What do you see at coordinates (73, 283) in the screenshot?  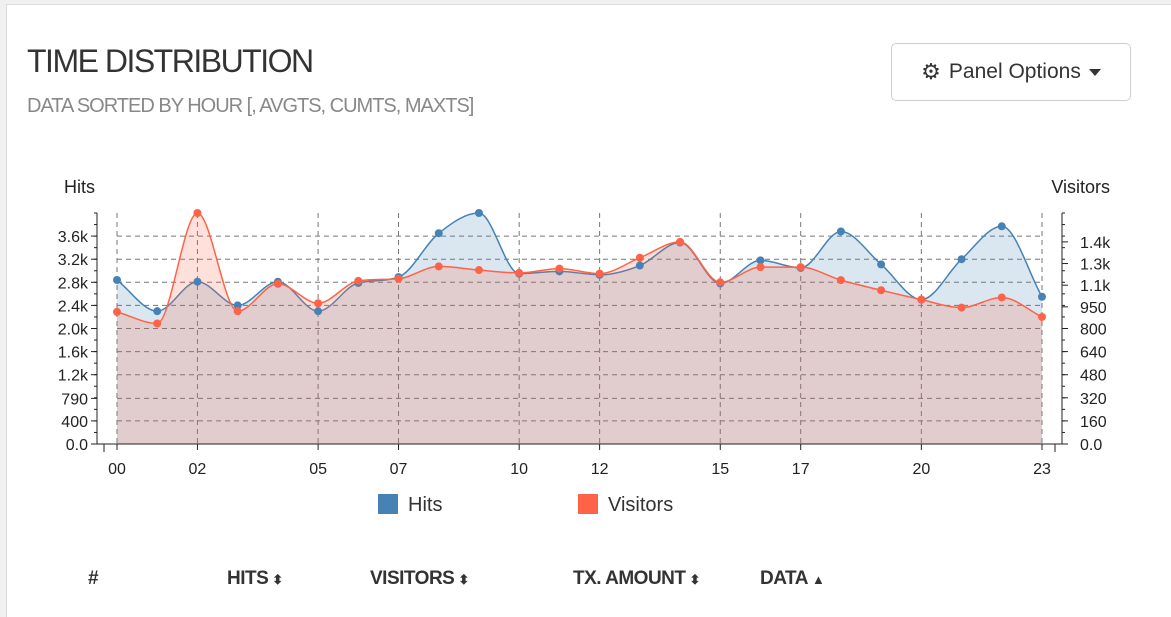 I see `y-left-tick-label: 2.8k` at bounding box center [73, 283].